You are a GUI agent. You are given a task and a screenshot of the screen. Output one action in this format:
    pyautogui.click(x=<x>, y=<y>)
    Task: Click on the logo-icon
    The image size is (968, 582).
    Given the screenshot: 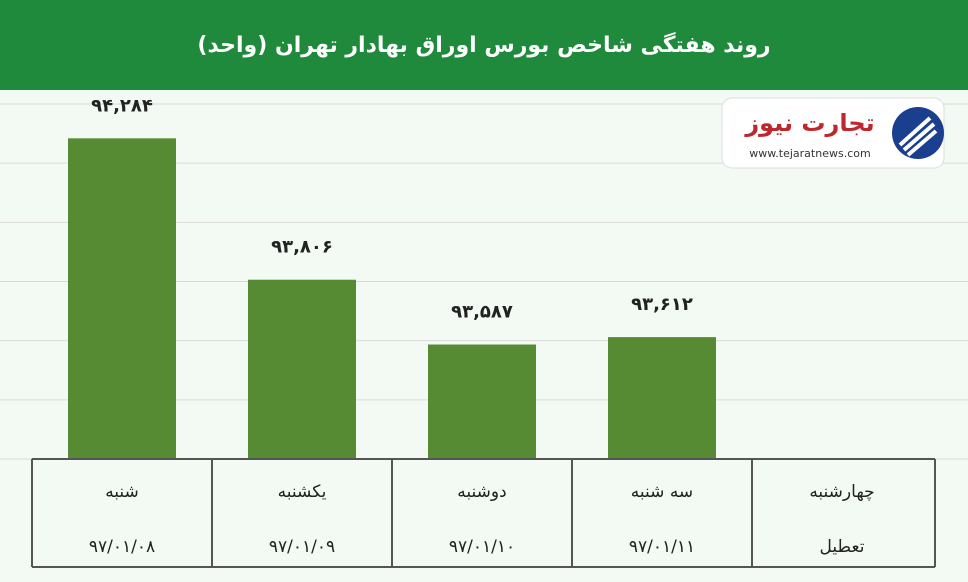 What is the action you would take?
    pyautogui.click(x=918, y=133)
    